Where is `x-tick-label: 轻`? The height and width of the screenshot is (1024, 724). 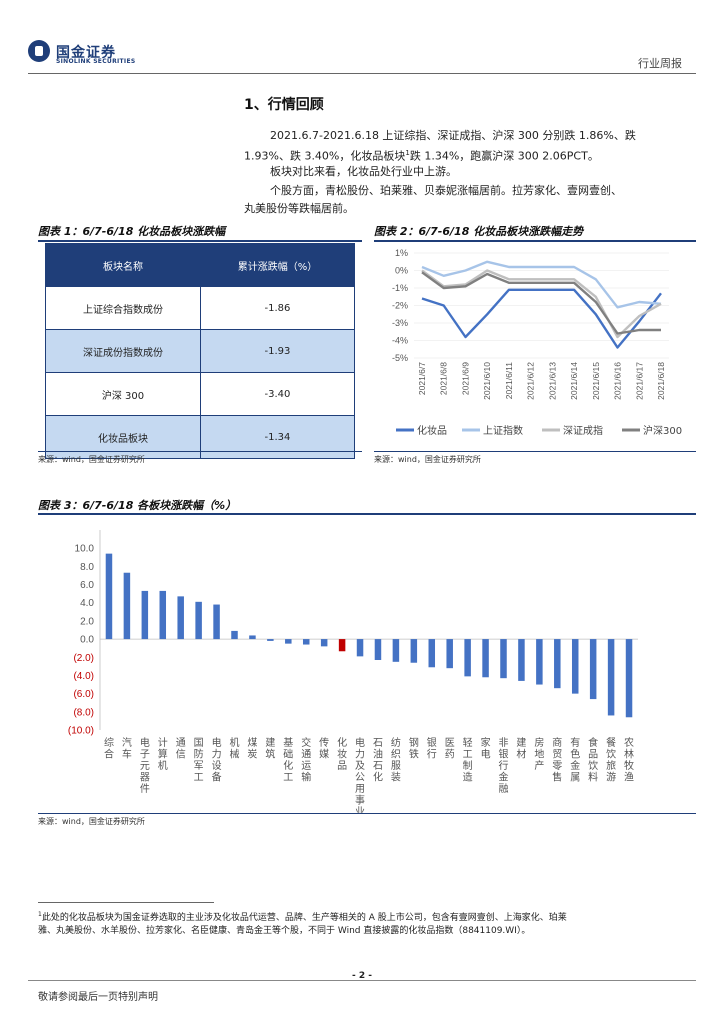 x-tick-label: 轻 is located at coordinates (468, 742).